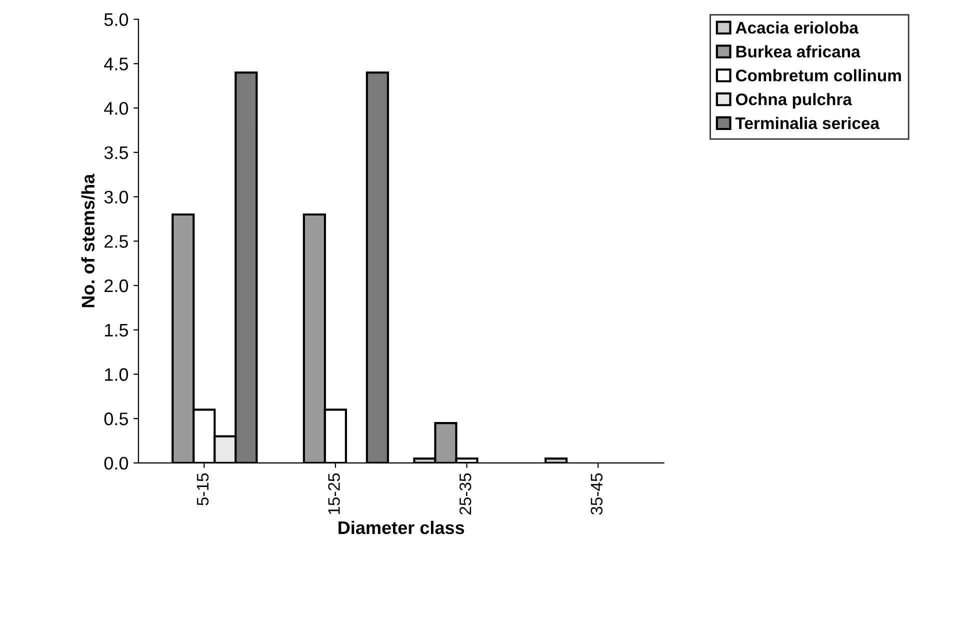 The width and height of the screenshot is (955, 643). I want to click on legend-label: Terminalia sericea, so click(807, 123).